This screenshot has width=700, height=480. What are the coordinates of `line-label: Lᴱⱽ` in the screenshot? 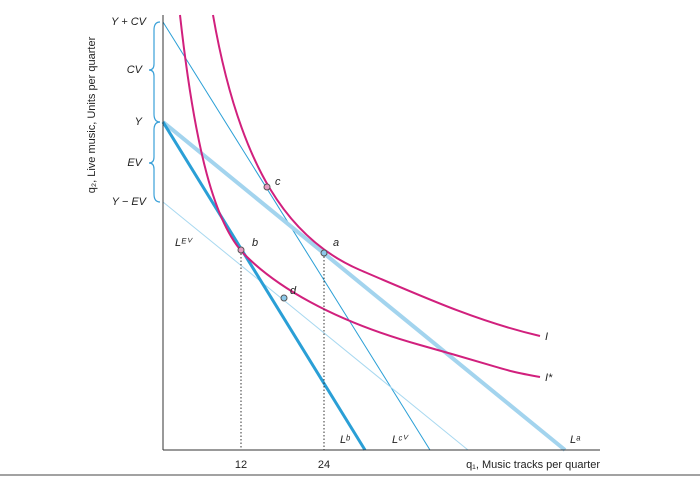 It's located at (184, 243).